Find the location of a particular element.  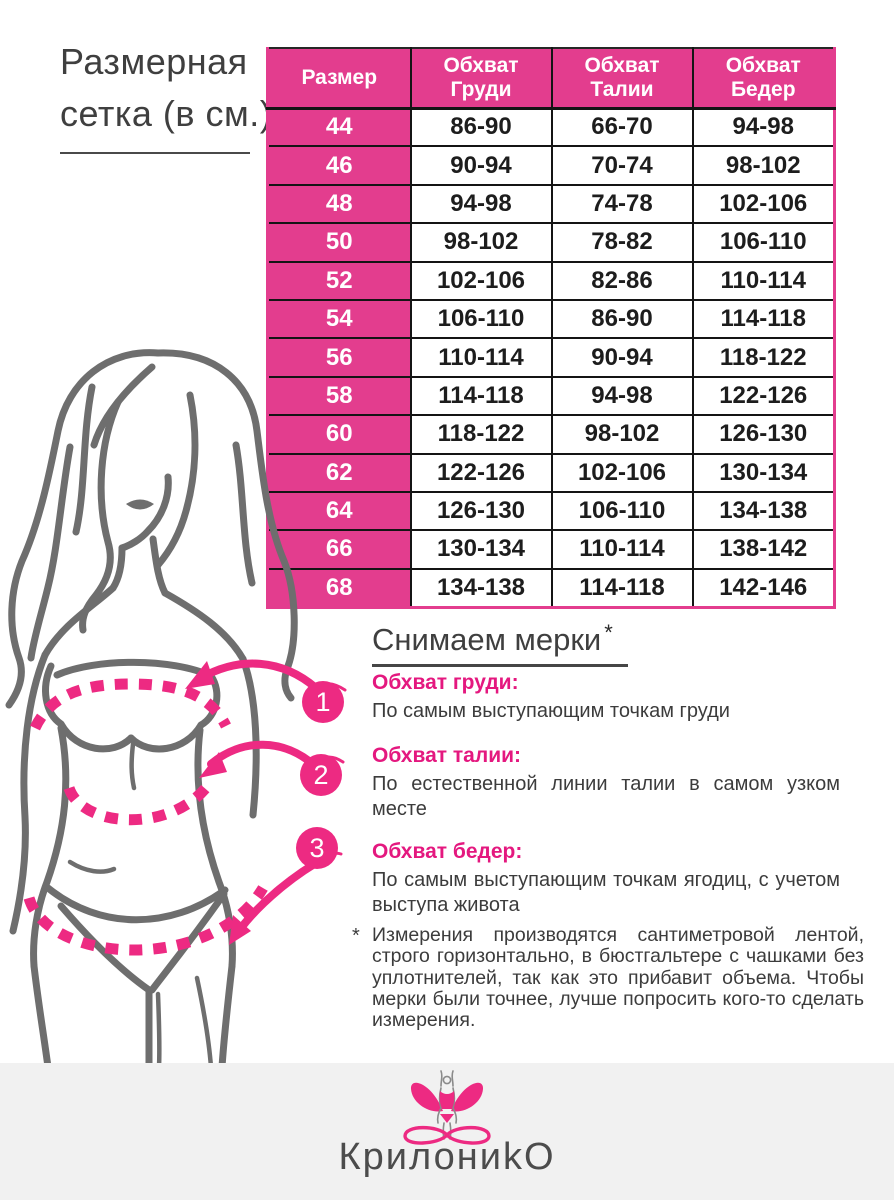

column-header: Обхват Талии is located at coordinates (621, 79).